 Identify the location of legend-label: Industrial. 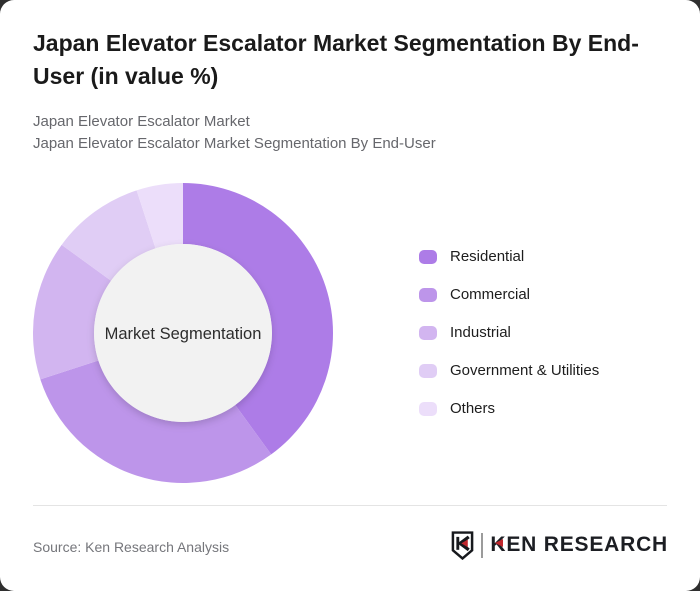
(480, 332).